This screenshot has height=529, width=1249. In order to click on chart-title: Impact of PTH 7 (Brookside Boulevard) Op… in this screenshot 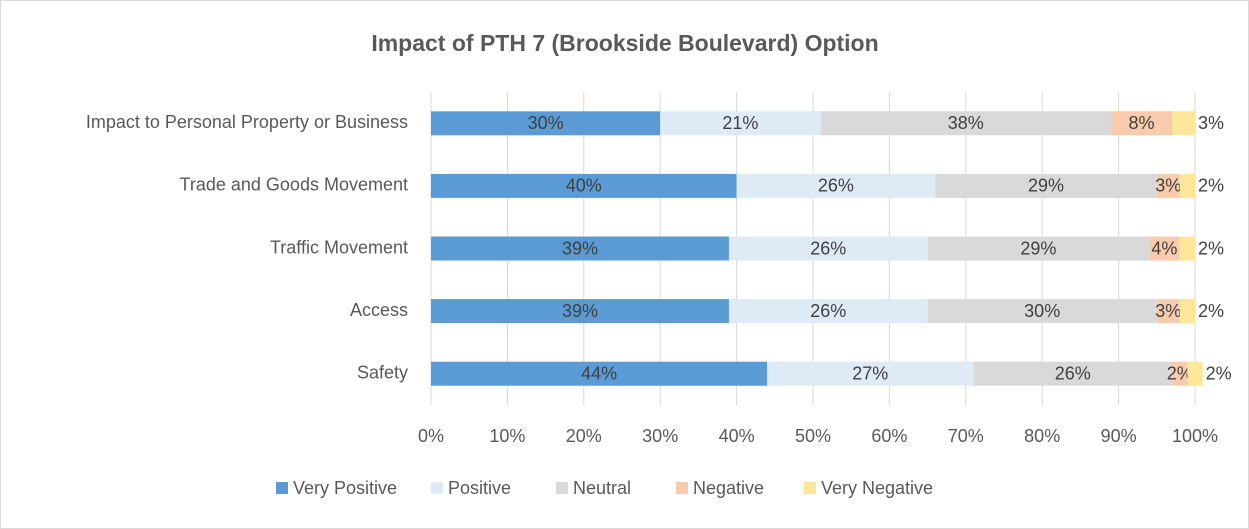, I will do `click(624, 43)`.